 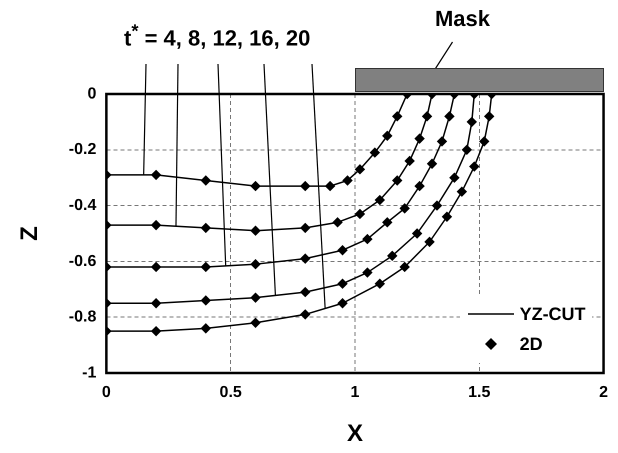 I want to click on y-tick-label: -0.2, so click(x=82, y=149).